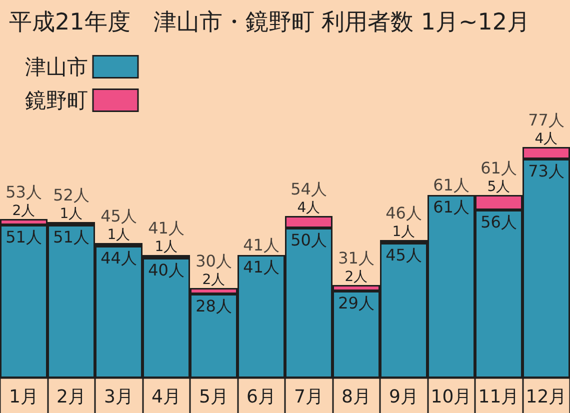 This screenshot has width=570, height=413. What do you see at coordinates (269, 23) in the screenshot?
I see `chart-title: 平成21年度 津山市・鏡野町 利用者数 1月~12月` at bounding box center [269, 23].